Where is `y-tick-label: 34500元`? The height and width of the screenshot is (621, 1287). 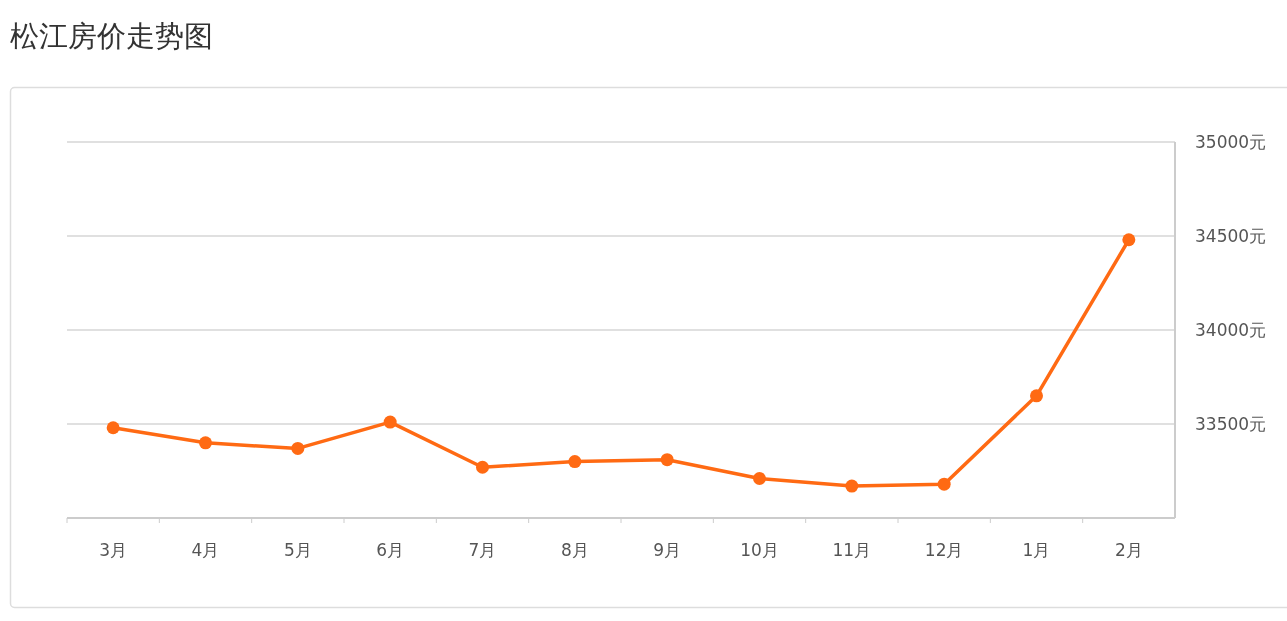
y-tick-label: 34500元 is located at coordinates (1231, 236).